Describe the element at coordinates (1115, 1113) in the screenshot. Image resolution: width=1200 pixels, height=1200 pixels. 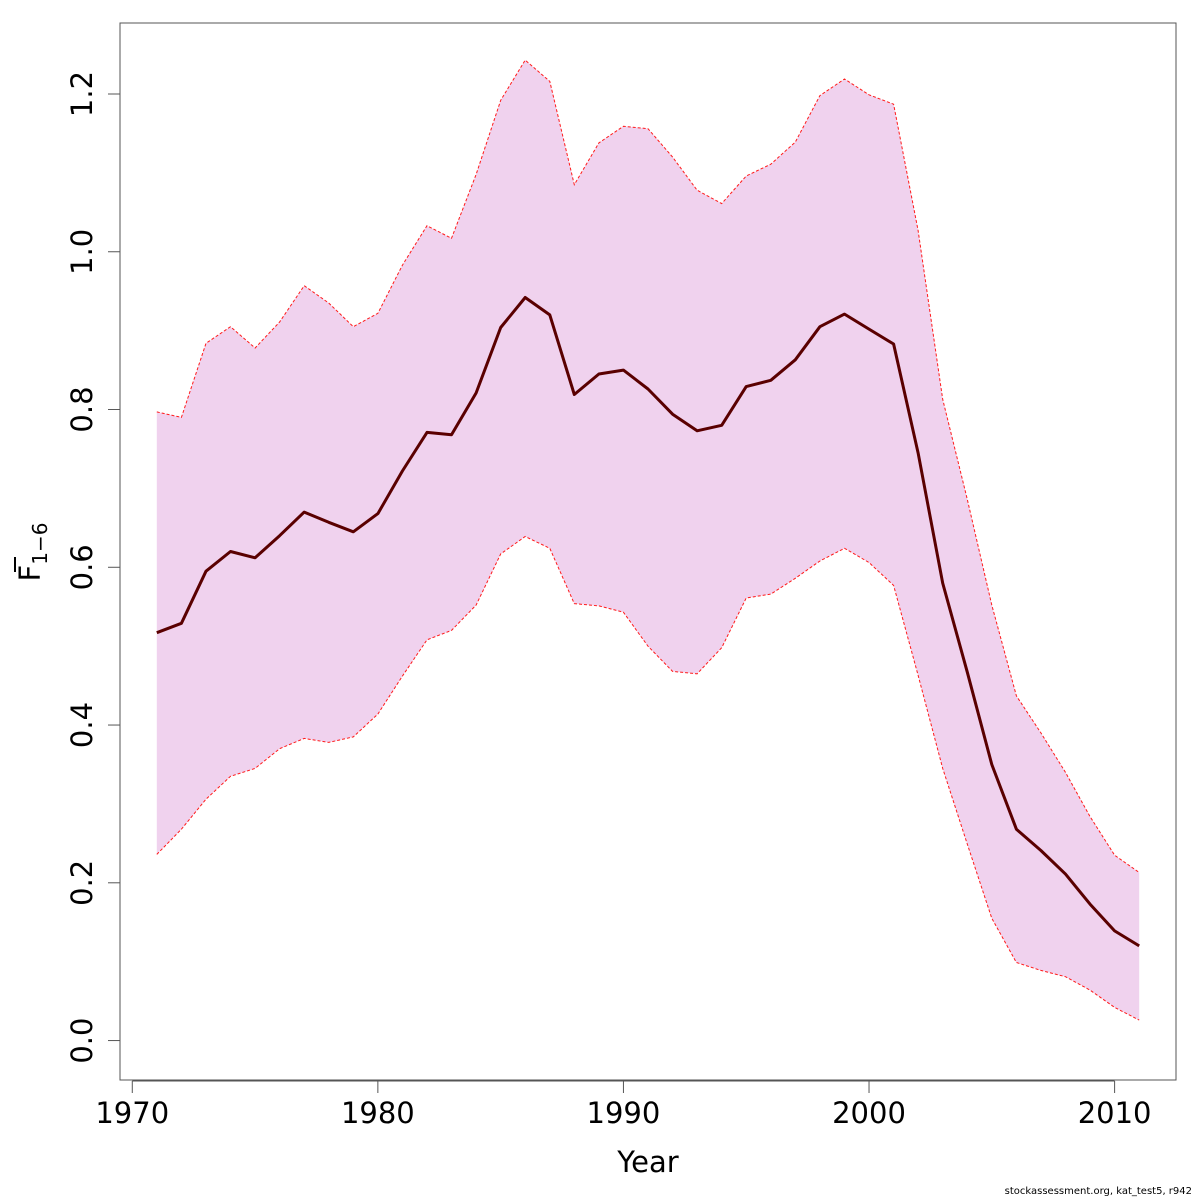
I see `x-tick-label: 2010` at that location.